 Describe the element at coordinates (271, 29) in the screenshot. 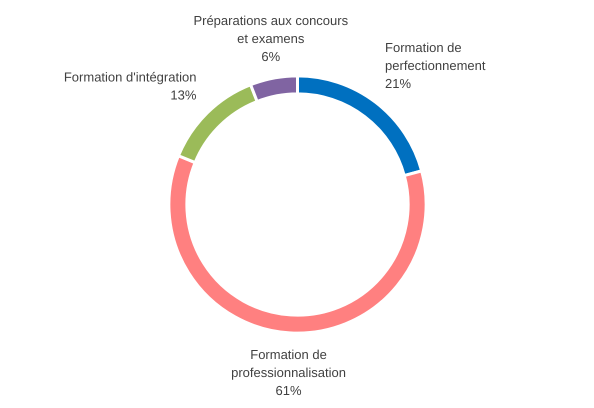

I see `slice-label: Préparations aux concours et examens` at that location.